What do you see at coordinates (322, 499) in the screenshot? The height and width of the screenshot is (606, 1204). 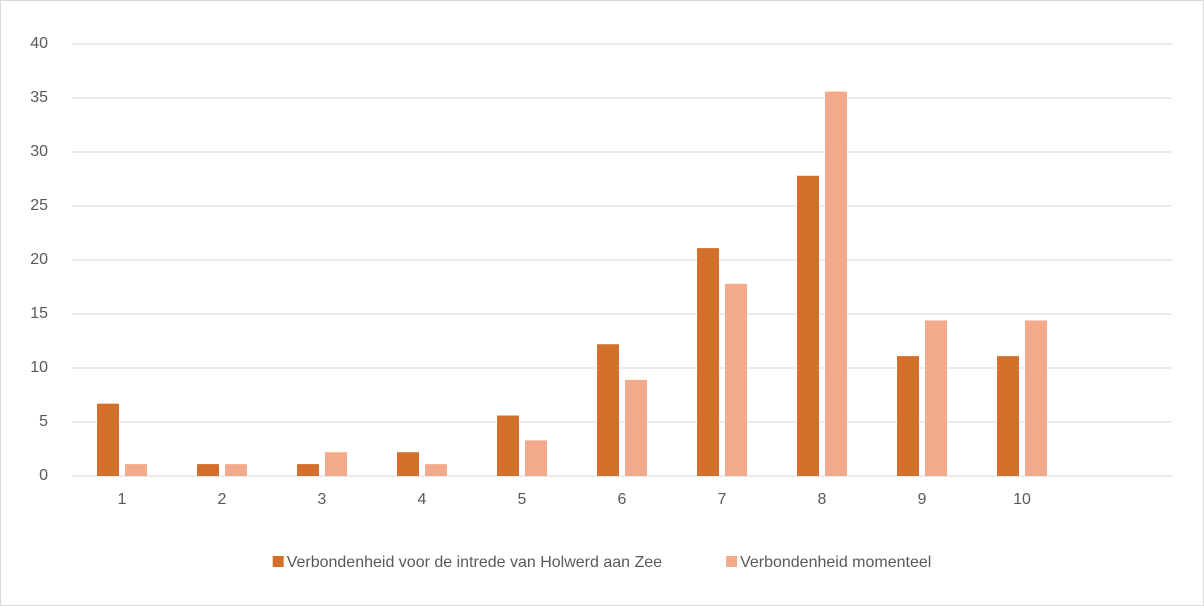 I see `x-tick-label: 3` at bounding box center [322, 499].